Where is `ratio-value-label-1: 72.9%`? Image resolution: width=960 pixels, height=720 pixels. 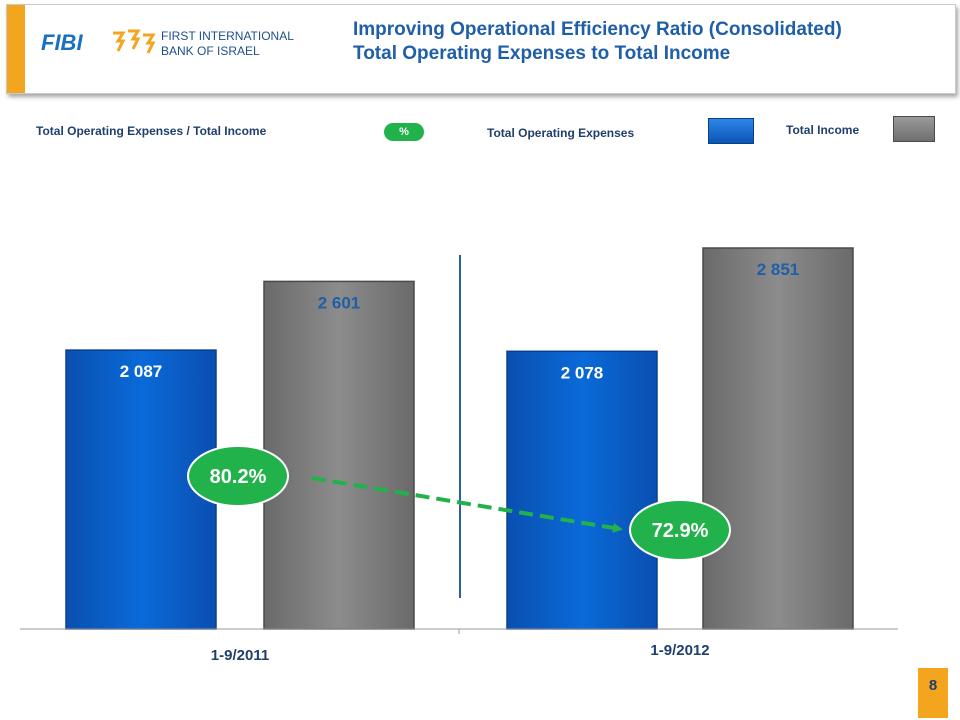 ratio-value-label-1: 72.9% is located at coordinates (680, 531).